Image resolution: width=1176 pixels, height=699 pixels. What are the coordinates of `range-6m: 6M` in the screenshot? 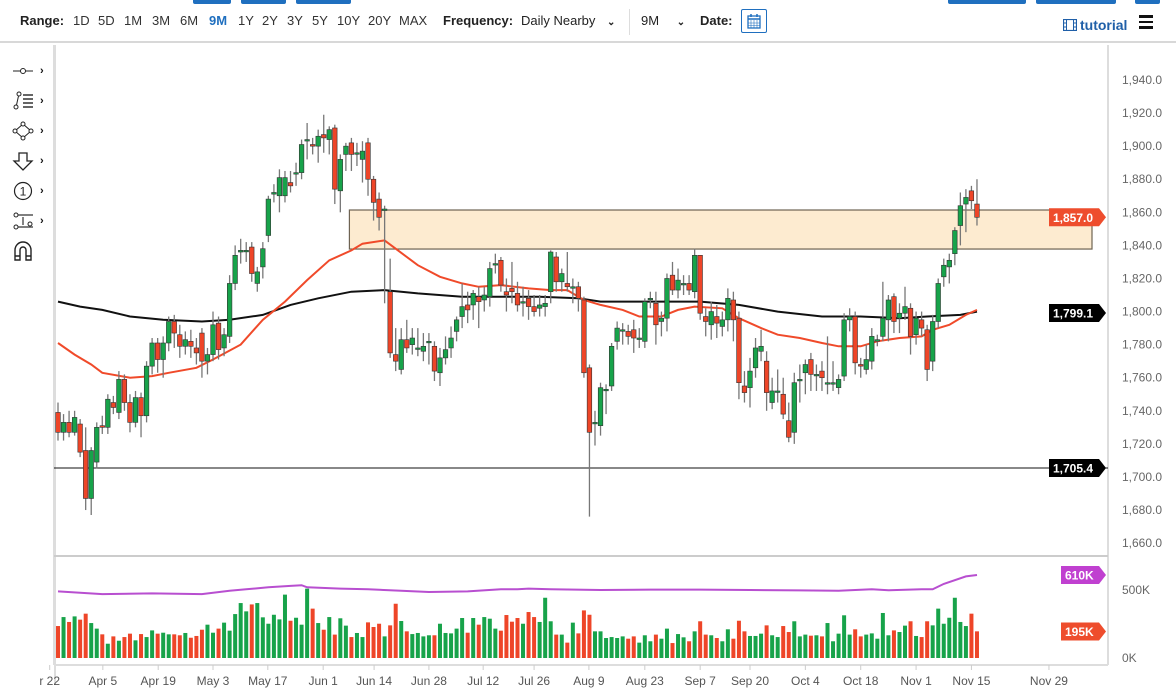 It's located at (189, 20).